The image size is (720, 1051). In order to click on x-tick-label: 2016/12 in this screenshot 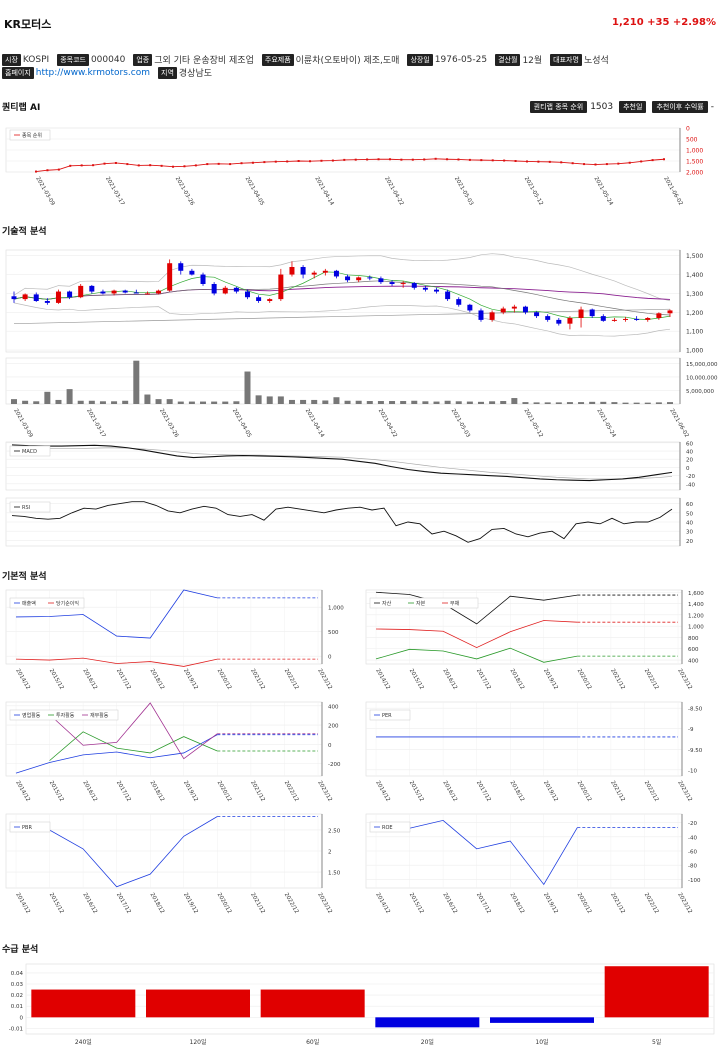, I will do `click(89, 903)`.